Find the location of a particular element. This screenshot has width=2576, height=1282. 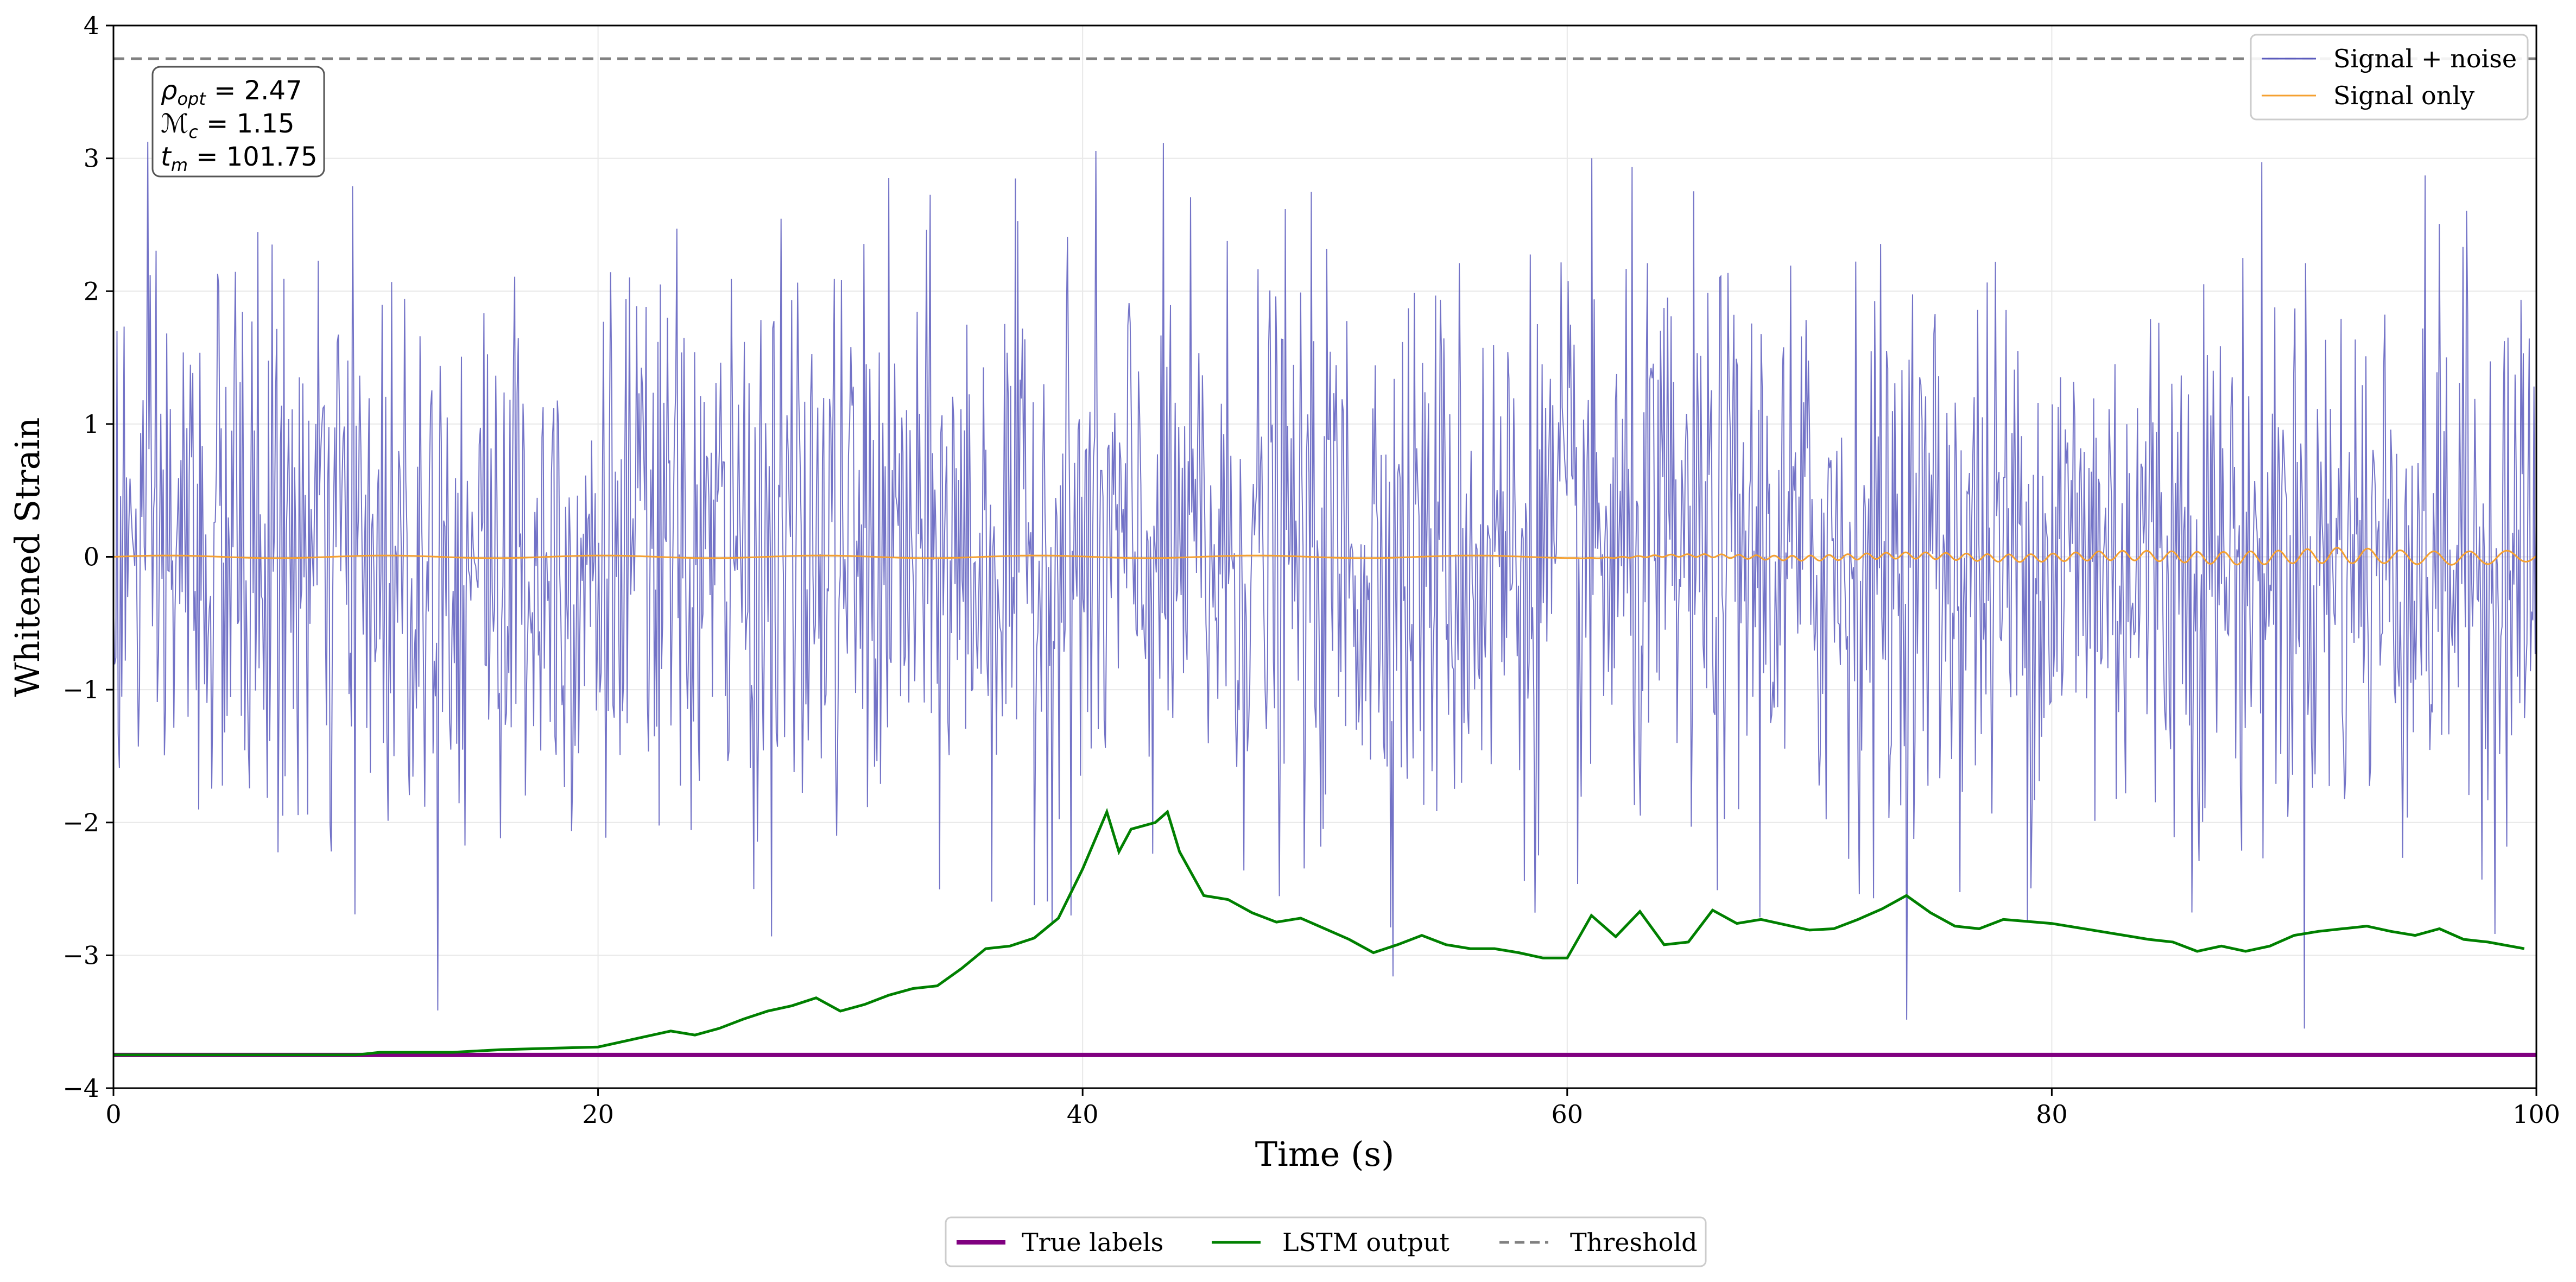

annotation-subscript: opt is located at coordinates (191, 99).